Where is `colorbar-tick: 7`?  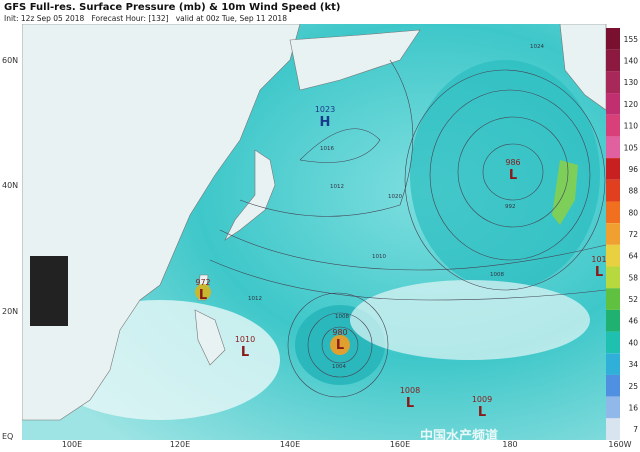
colorbar-tick: 7 is located at coordinates (635, 429).